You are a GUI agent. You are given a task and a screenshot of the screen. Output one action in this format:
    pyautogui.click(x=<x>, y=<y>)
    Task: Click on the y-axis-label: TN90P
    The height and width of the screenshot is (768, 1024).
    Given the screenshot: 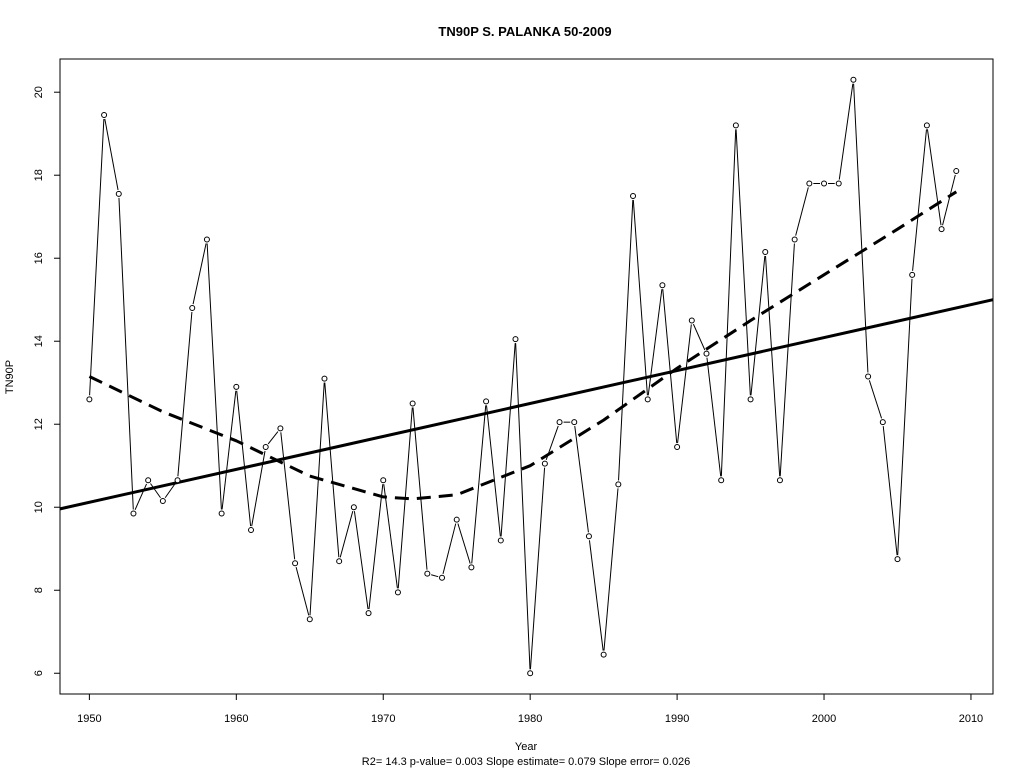 What is the action you would take?
    pyautogui.click(x=10, y=377)
    